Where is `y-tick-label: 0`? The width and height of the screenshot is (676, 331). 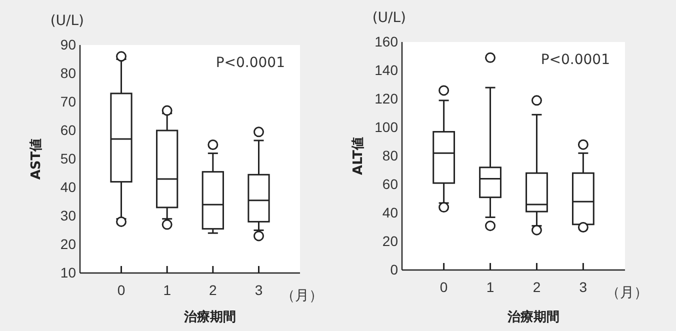 y-tick-label: 0 is located at coordinates (394, 269).